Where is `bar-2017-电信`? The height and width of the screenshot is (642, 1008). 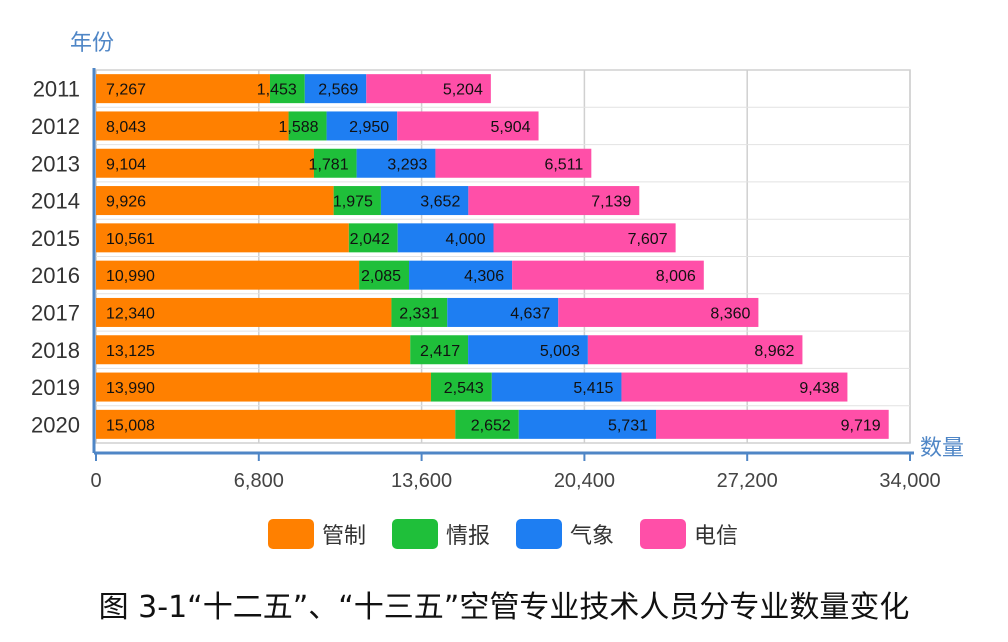 bar-2017-电信 is located at coordinates (658, 312).